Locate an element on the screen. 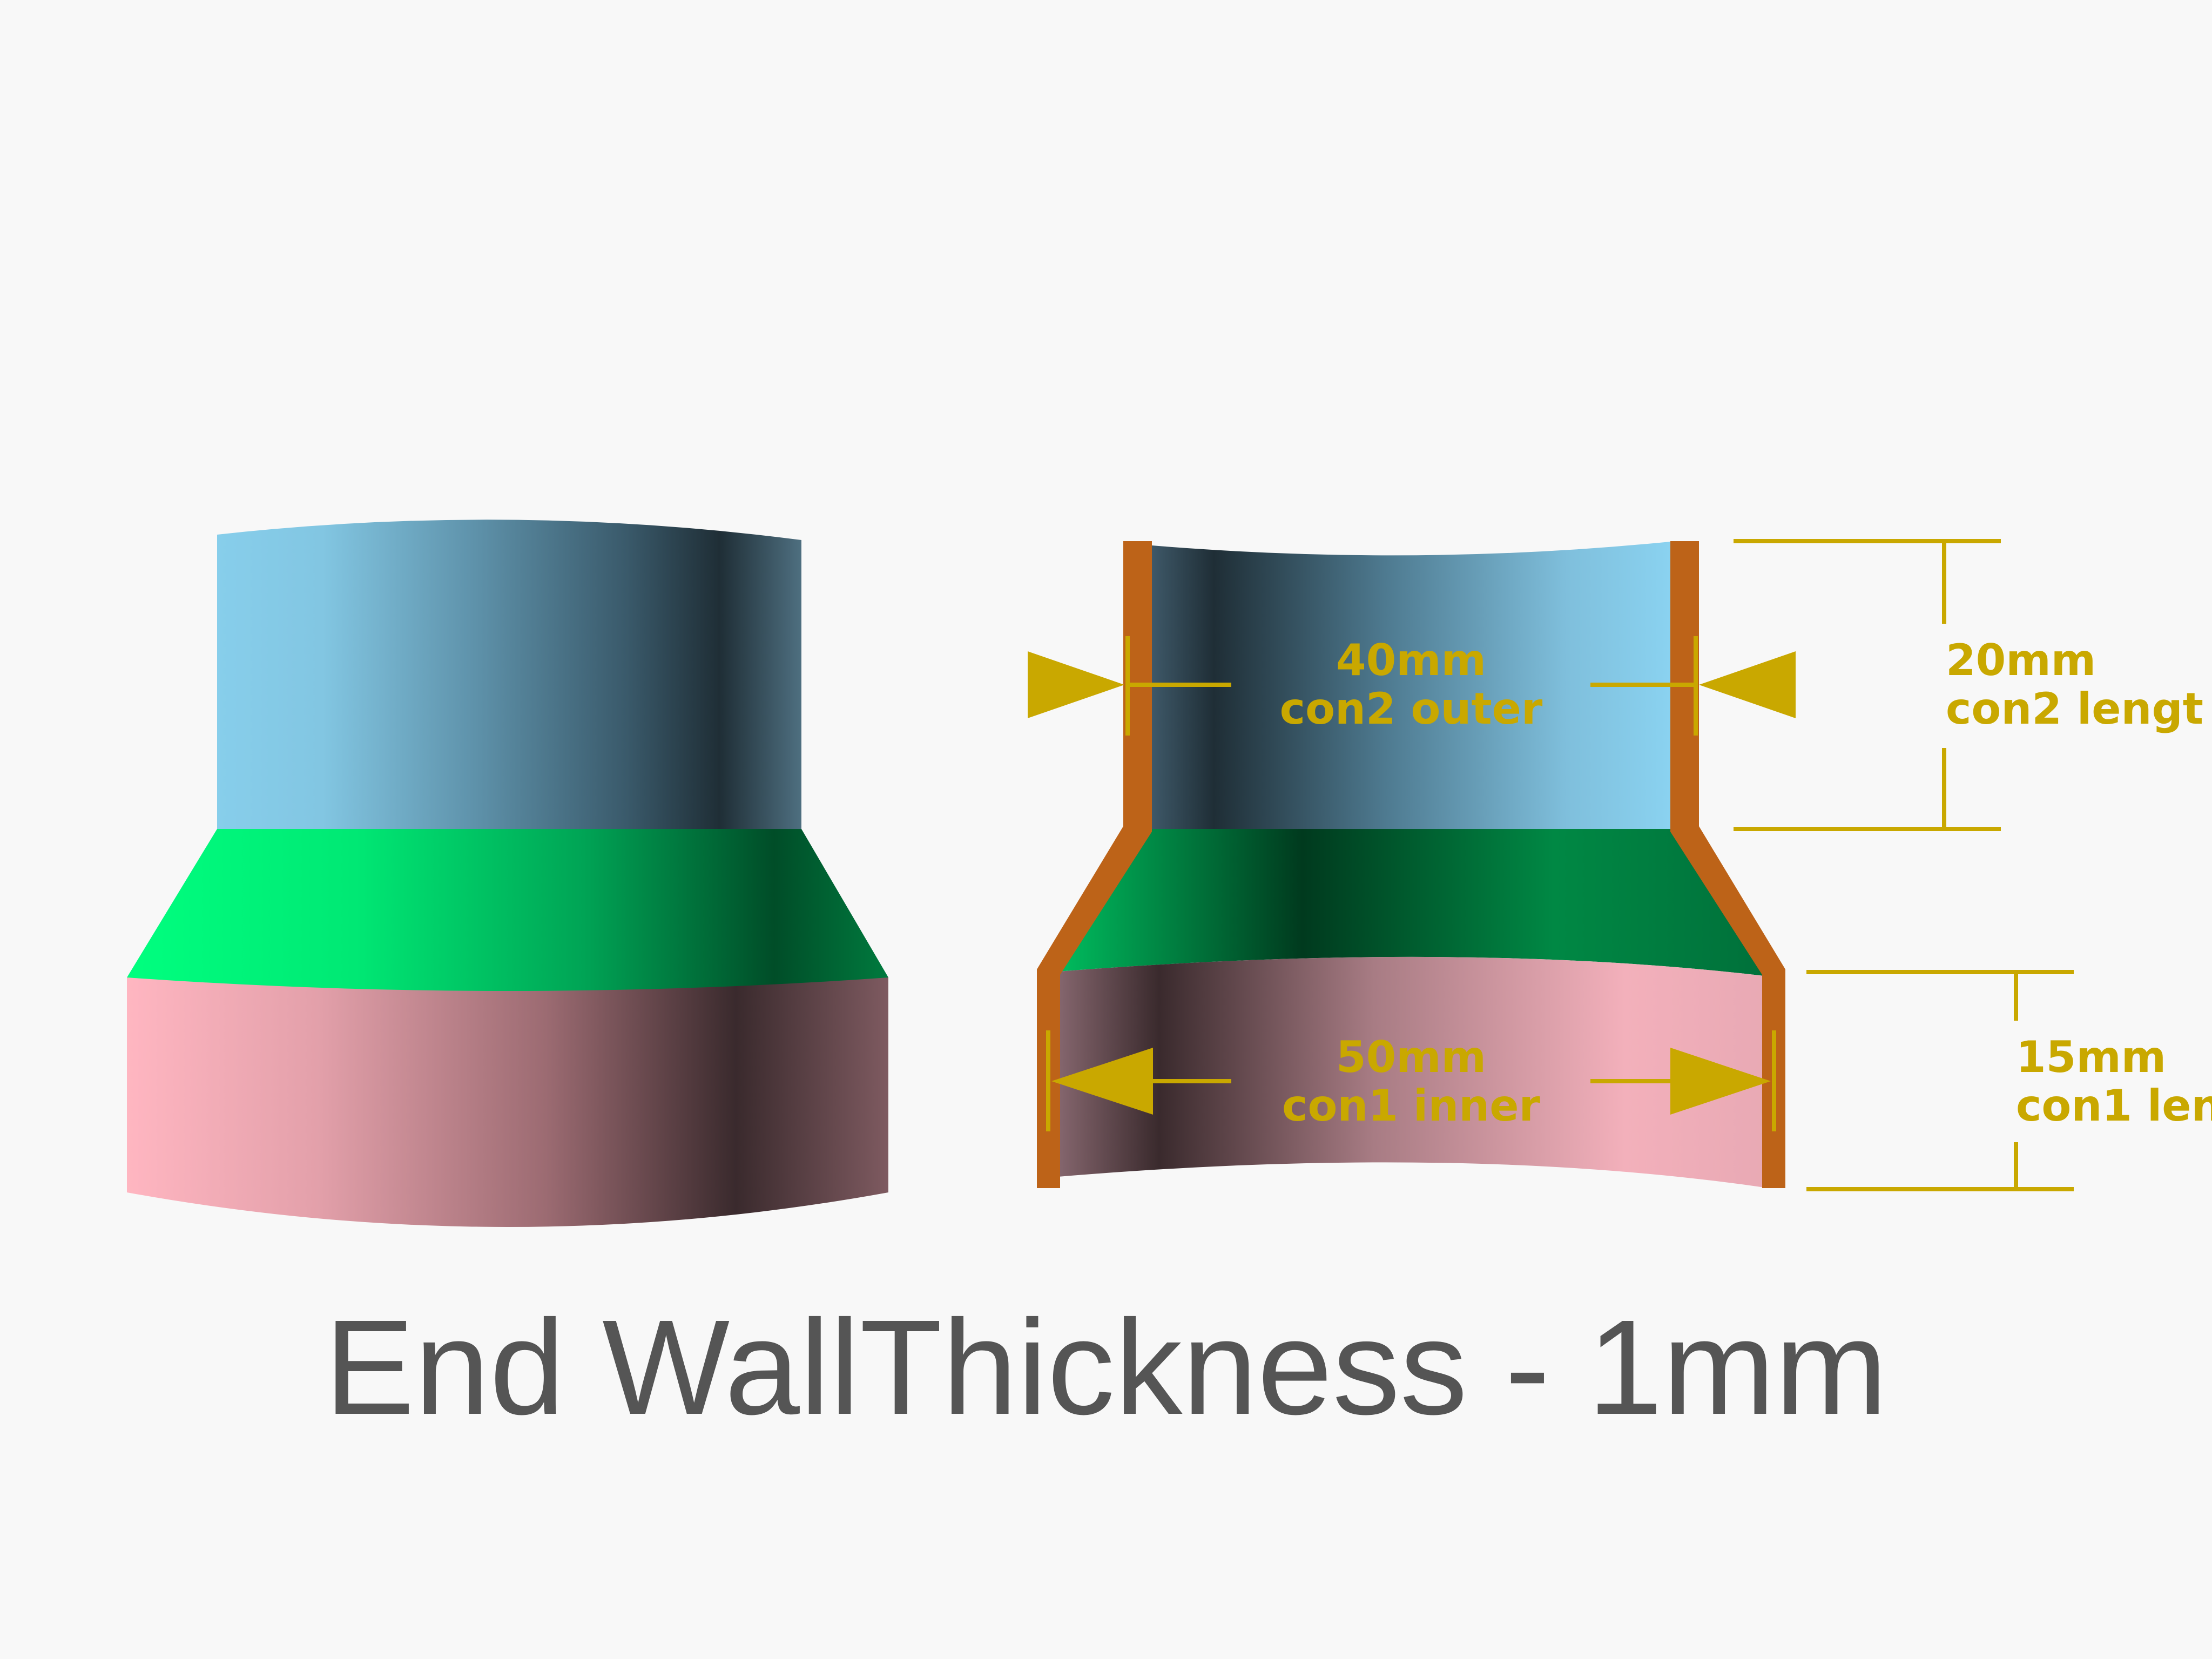  dimension-con1-inner: 50mm con1 inner is located at coordinates (1411, 1080).